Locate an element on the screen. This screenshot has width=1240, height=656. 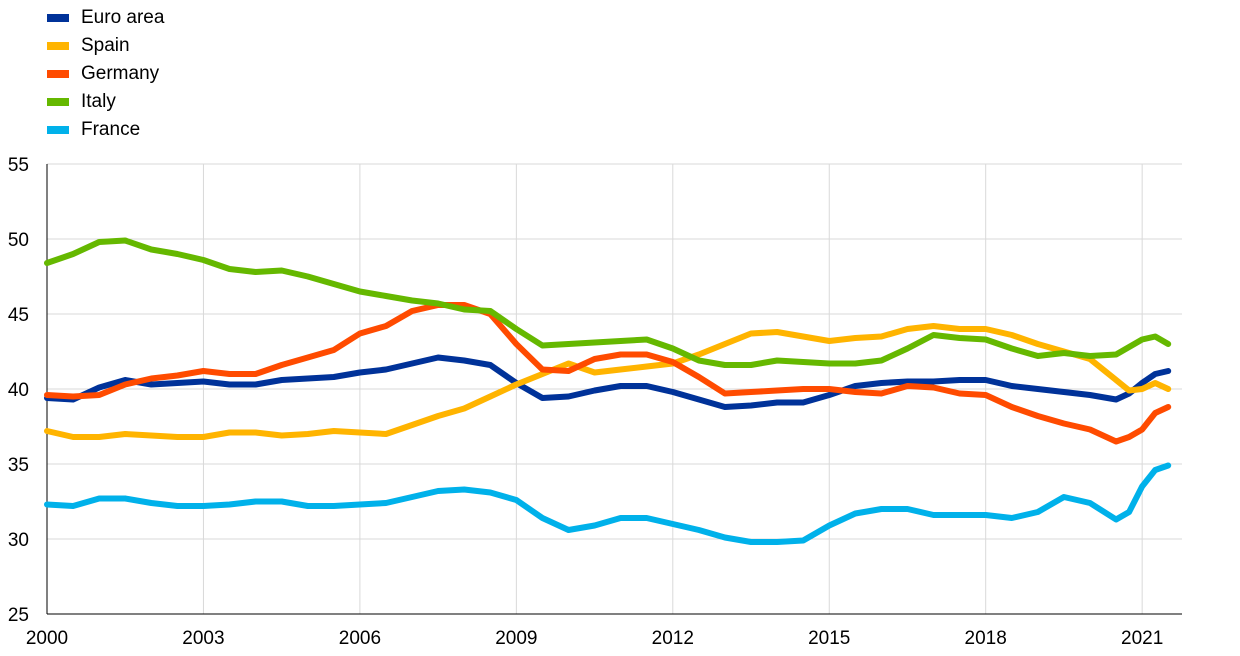
legend-item: Italy is located at coordinates (105, 102).